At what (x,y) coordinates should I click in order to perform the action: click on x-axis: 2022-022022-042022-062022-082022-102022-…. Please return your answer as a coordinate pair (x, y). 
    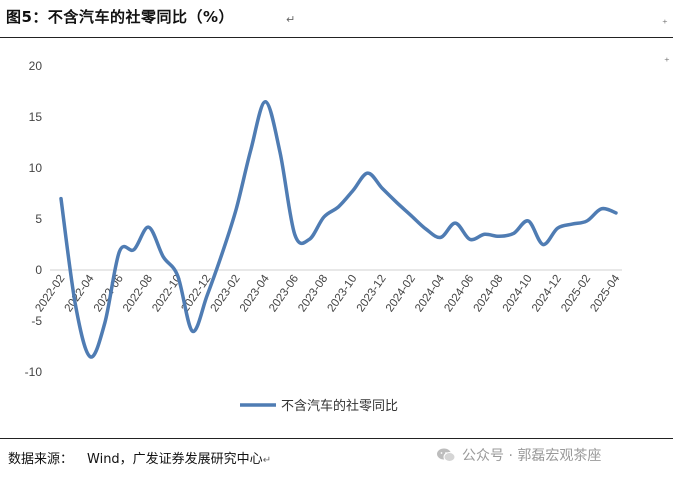
    Looking at the image, I should click on (327, 293).